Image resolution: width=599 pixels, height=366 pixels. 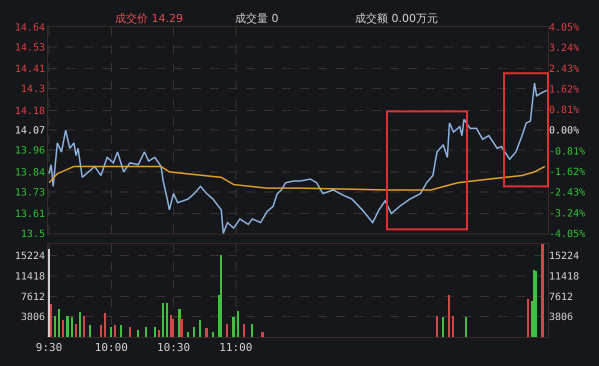 I want to click on y2-tick-label: 1.62%, so click(x=564, y=90).